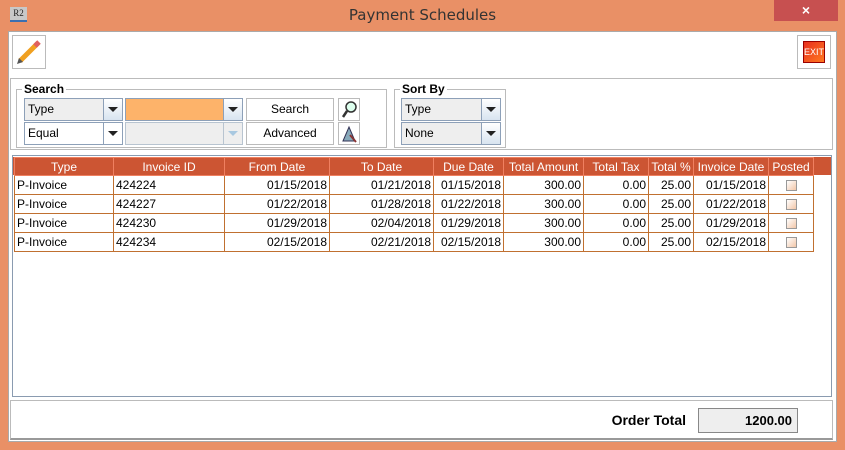 This screenshot has height=450, width=845. Describe the element at coordinates (381, 242) in the screenshot. I see `table-cell: 02/21/2018` at that location.